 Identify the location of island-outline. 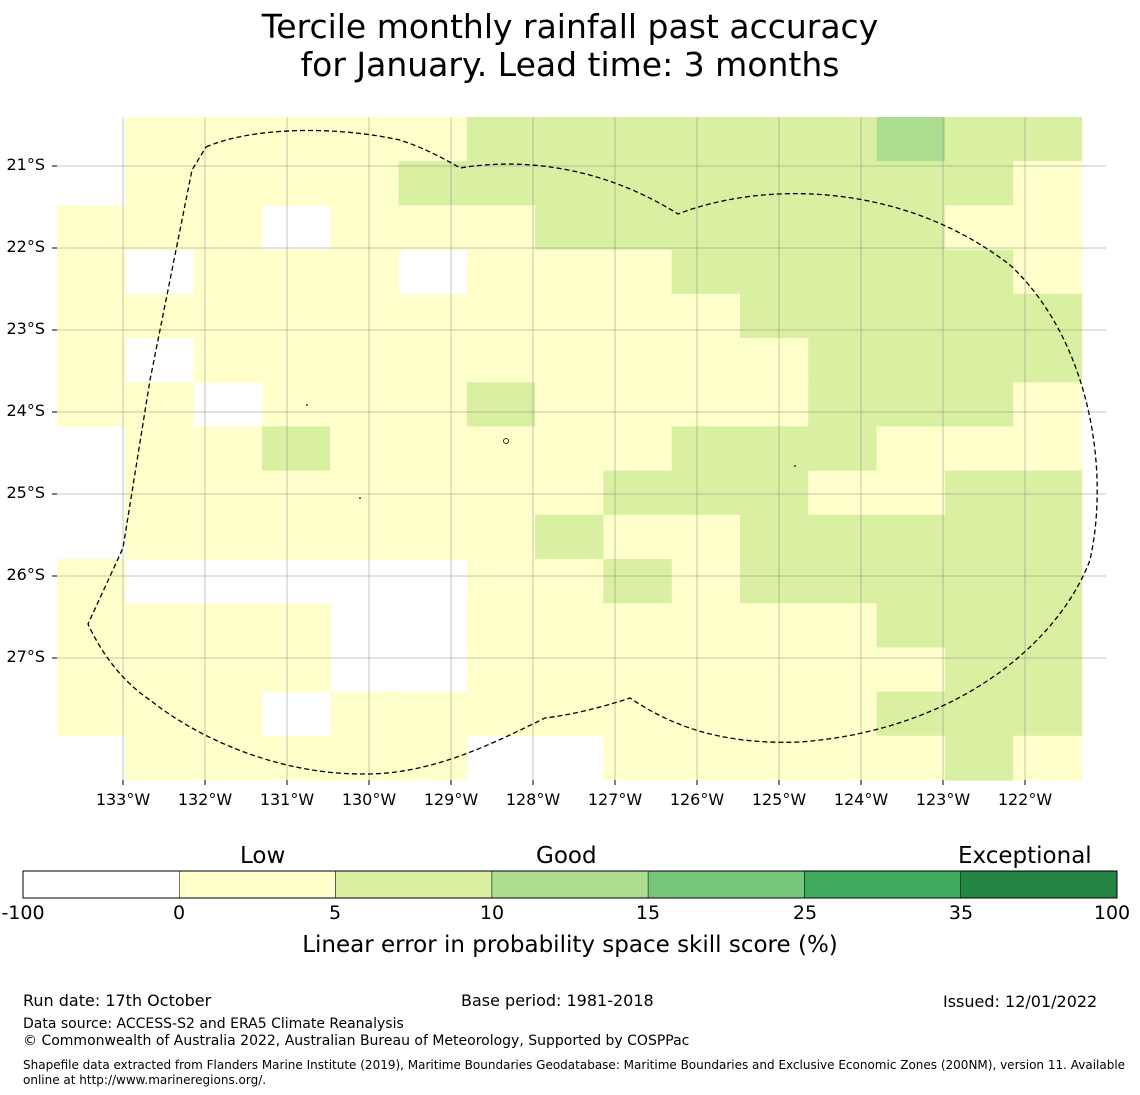
(506, 441).